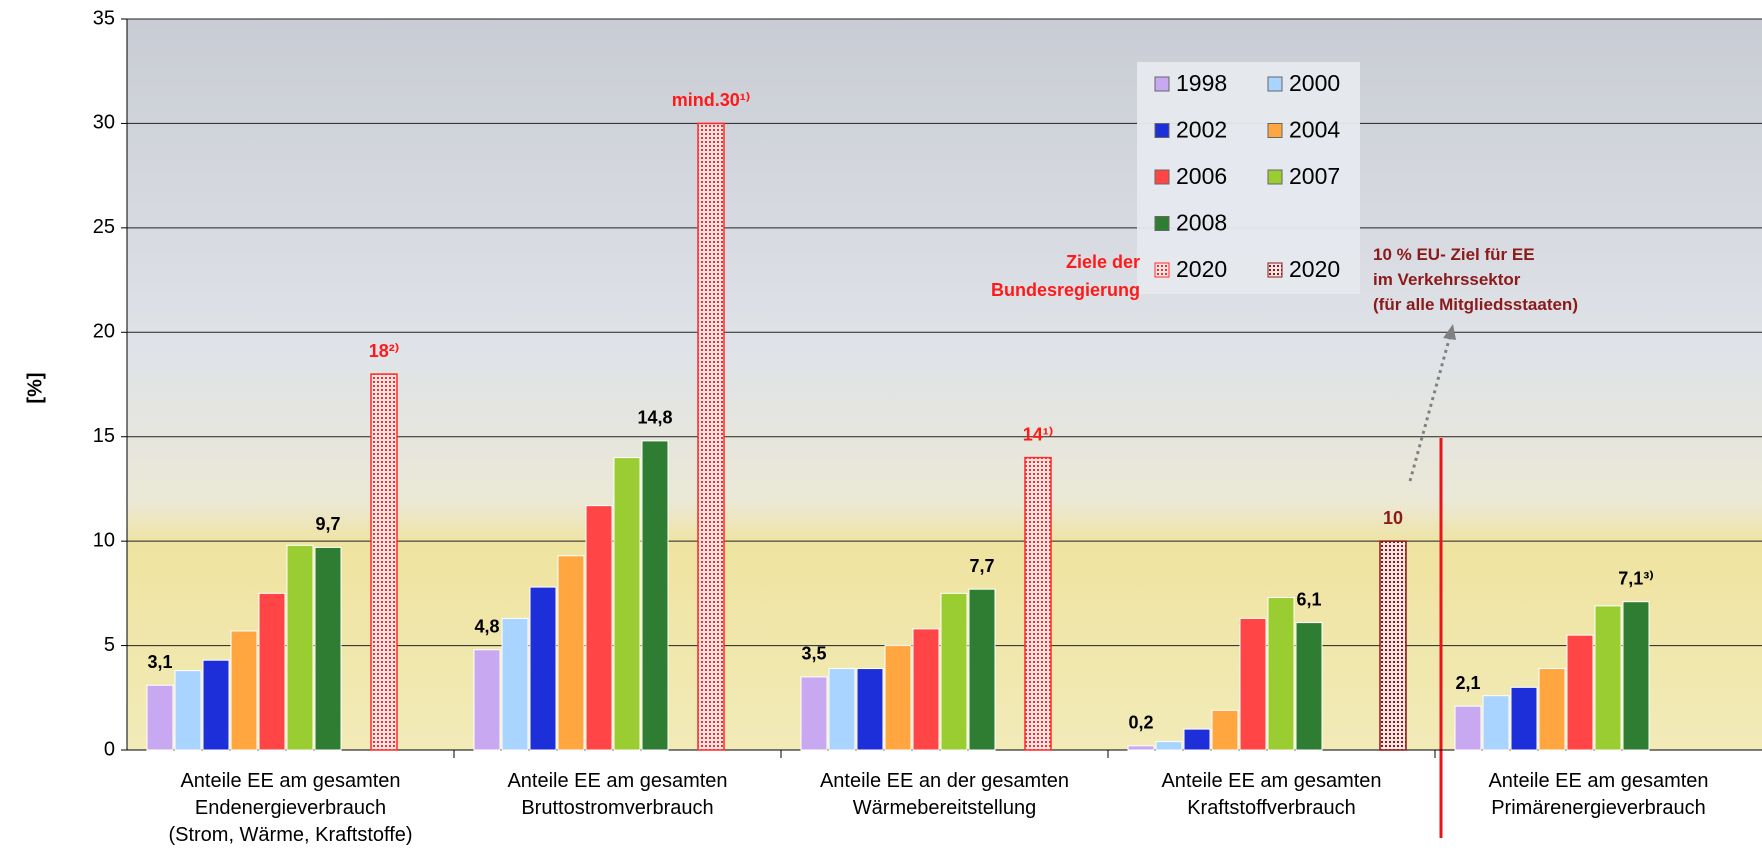 This screenshot has height=858, width=1762. What do you see at coordinates (104, 332) in the screenshot?
I see `y-tick-label: 20` at bounding box center [104, 332].